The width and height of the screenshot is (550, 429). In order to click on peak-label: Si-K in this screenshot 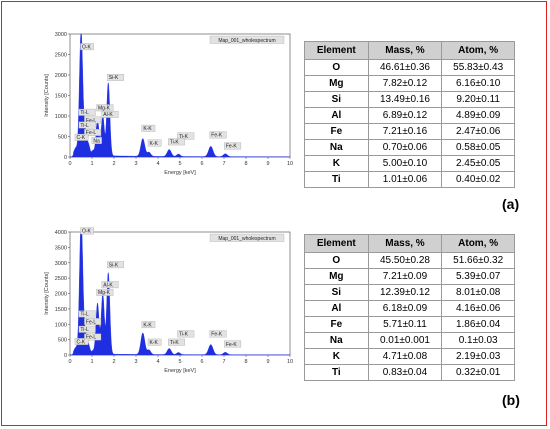, I will do `click(116, 265)`.